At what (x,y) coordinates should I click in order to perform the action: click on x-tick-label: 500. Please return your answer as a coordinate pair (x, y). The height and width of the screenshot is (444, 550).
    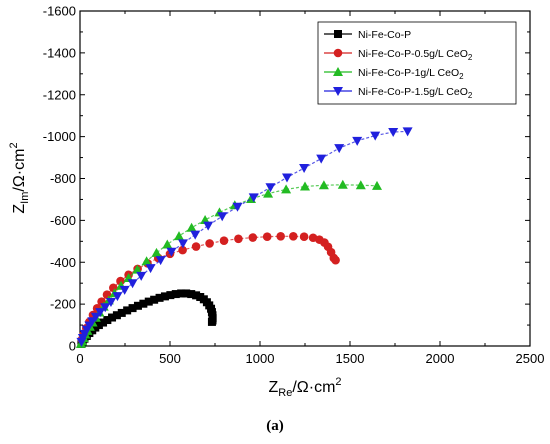
    Looking at the image, I should click on (170, 358).